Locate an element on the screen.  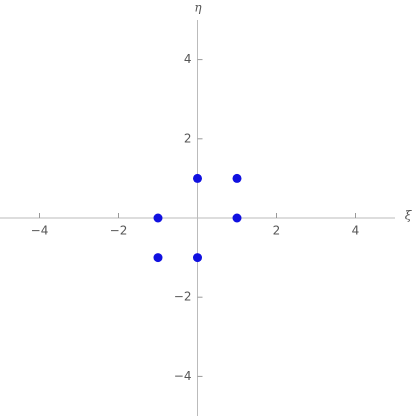
x-tick-label: 4 is located at coordinates (356, 231).